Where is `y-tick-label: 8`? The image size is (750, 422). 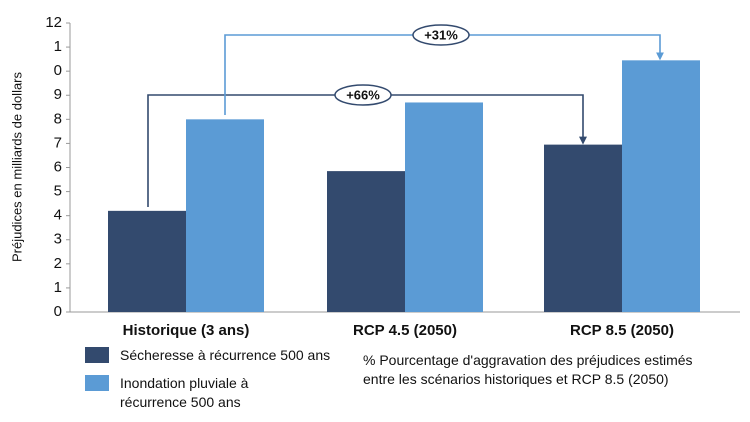 y-tick-label: 8 is located at coordinates (58, 118).